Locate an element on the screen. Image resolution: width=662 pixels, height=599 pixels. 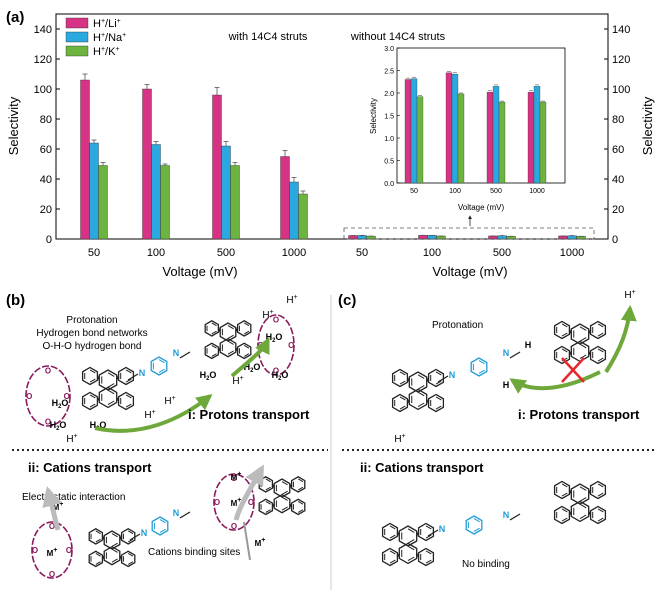
y-tick-label-right: 40 is located at coordinates (618, 180).